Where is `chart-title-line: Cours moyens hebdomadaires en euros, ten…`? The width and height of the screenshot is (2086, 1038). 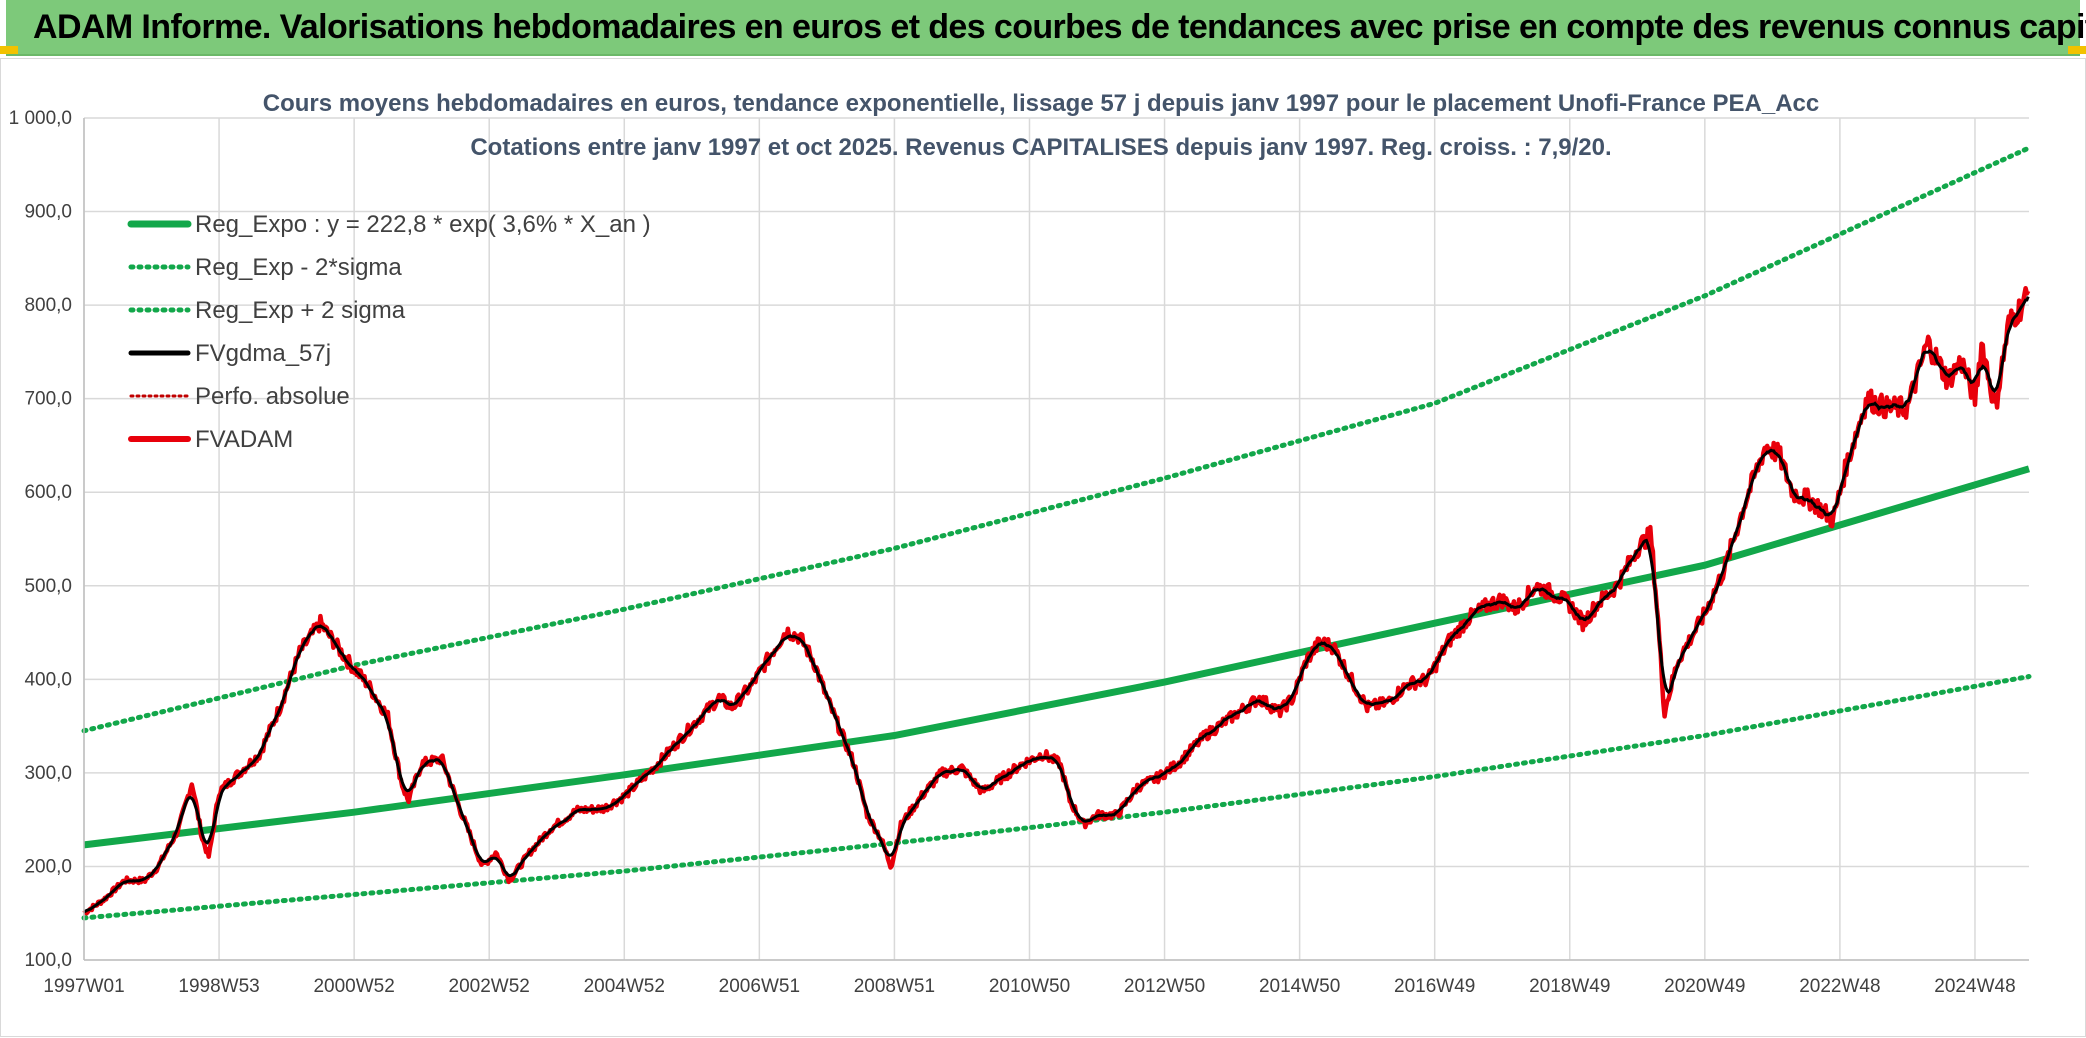
chart-title-line: Cours moyens hebdomadaires en euros, ten… is located at coordinates (1041, 103).